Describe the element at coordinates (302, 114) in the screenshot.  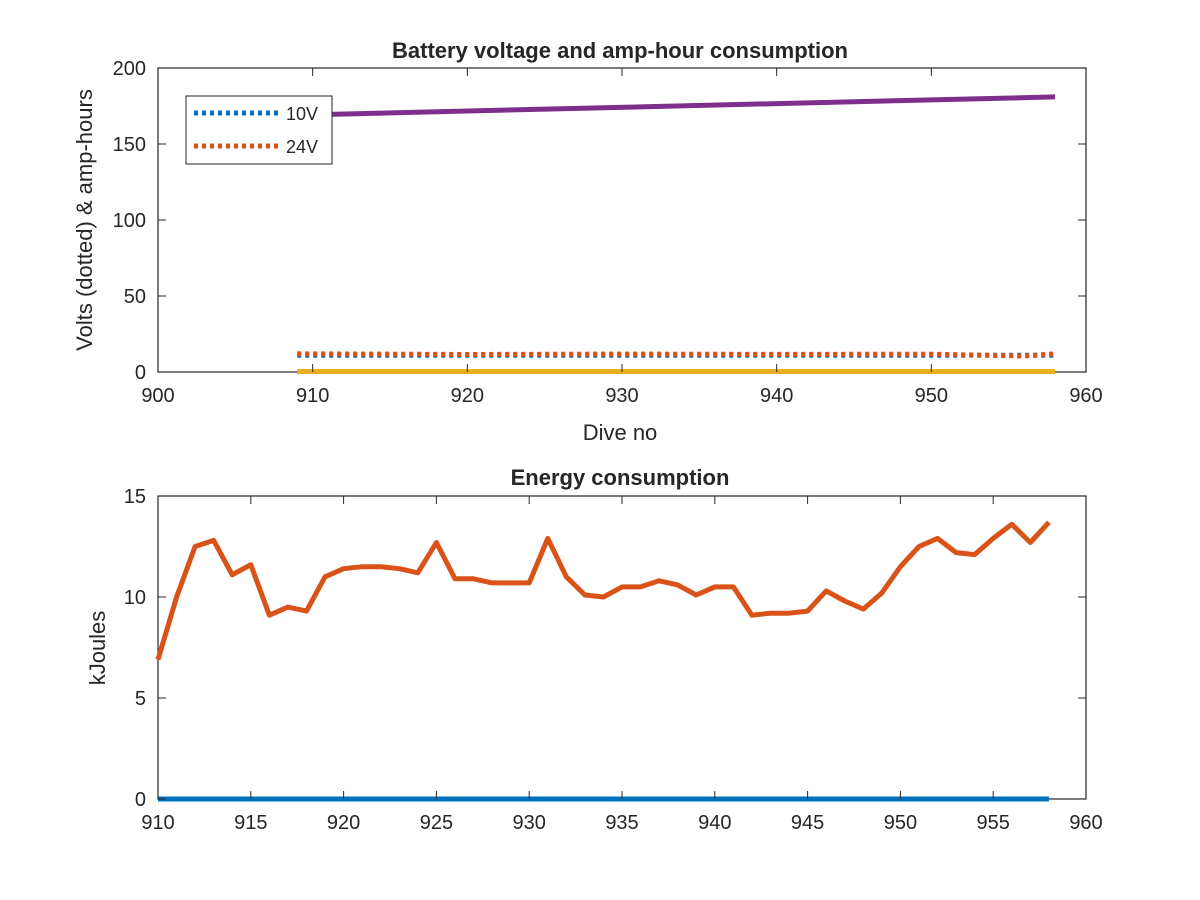
I see `legend-label-10v: 10V` at that location.